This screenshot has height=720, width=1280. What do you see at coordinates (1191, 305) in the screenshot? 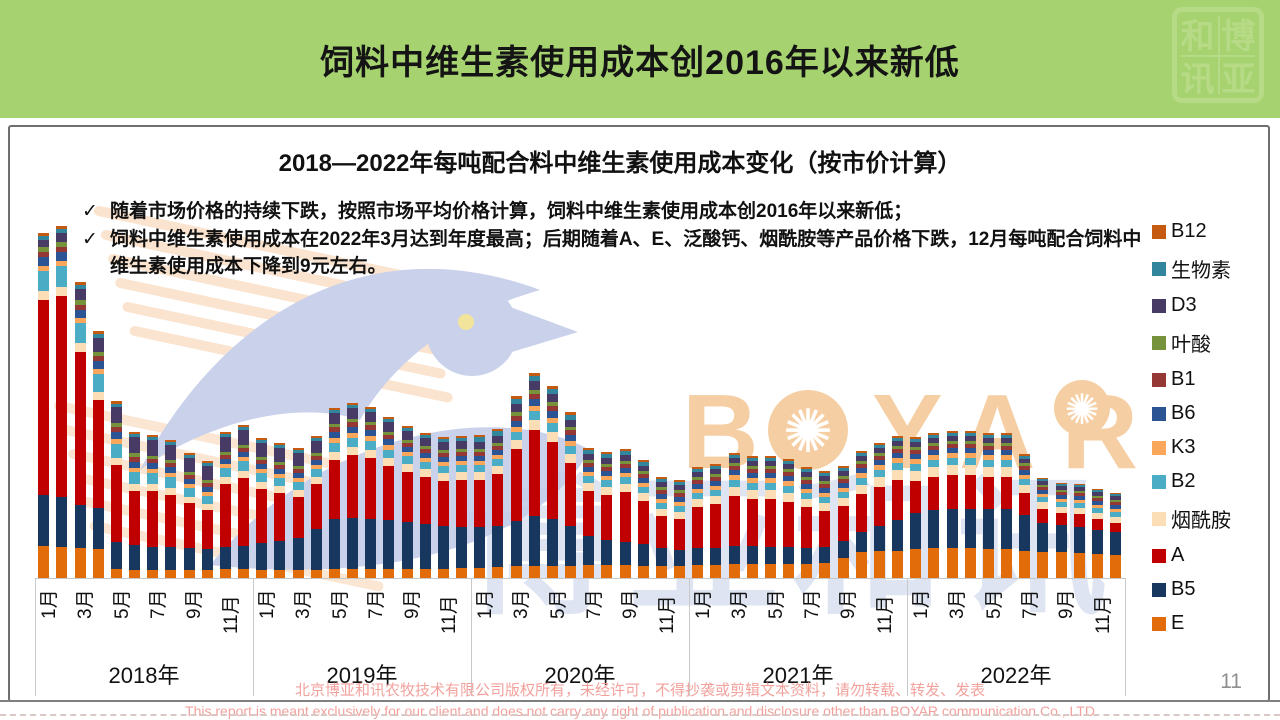
I see `legend-item-D3: D3` at bounding box center [1191, 305].